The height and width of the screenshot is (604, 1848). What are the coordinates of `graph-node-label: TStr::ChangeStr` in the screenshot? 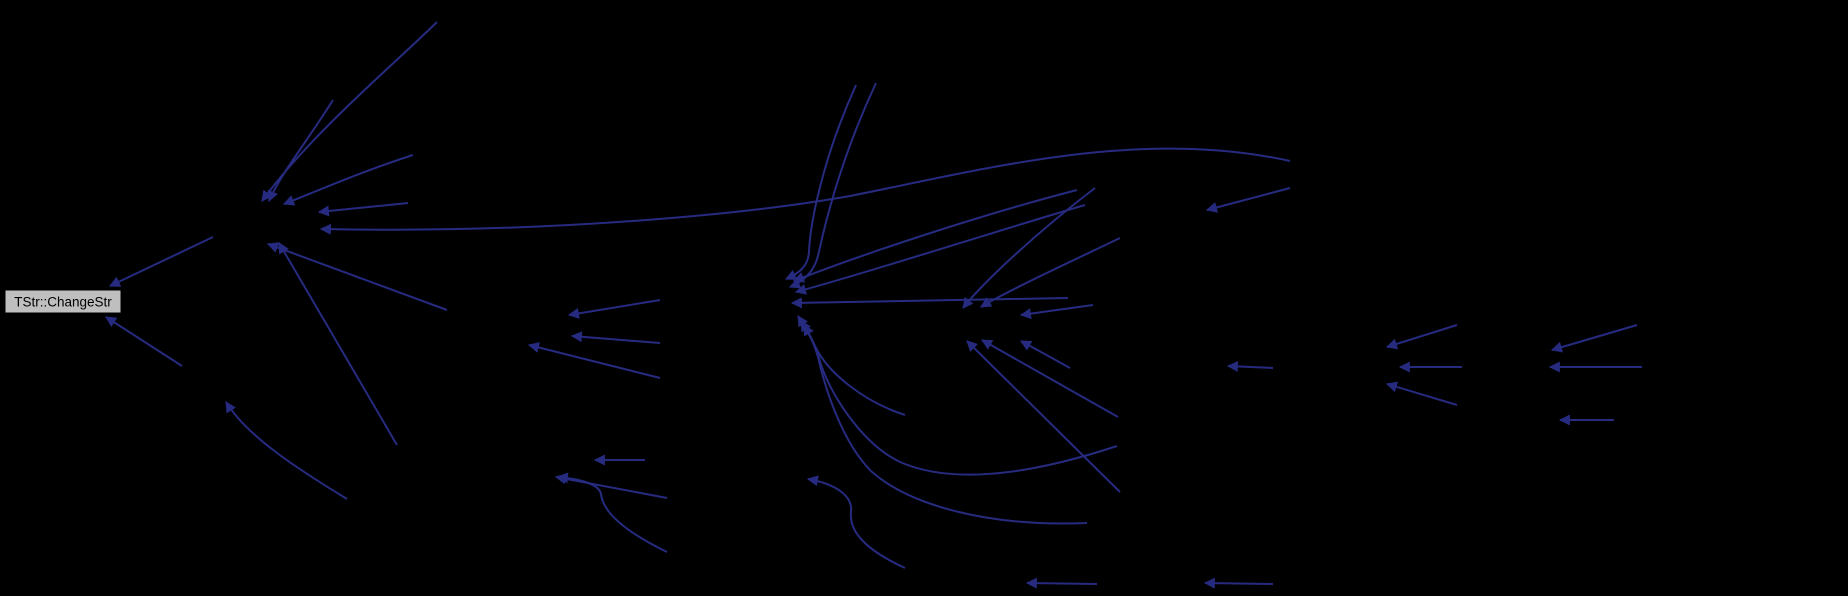 It's located at (63, 302).